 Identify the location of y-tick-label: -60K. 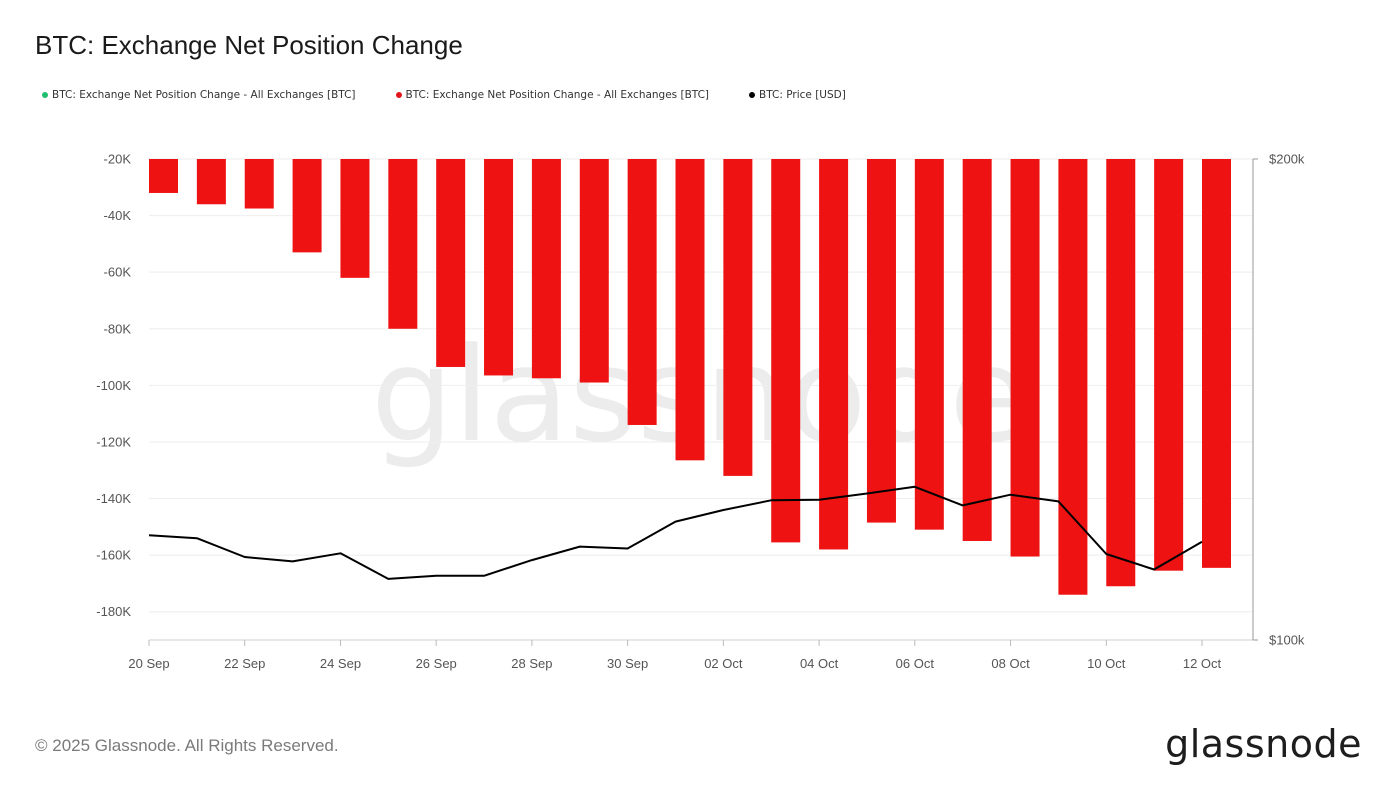
(118, 272).